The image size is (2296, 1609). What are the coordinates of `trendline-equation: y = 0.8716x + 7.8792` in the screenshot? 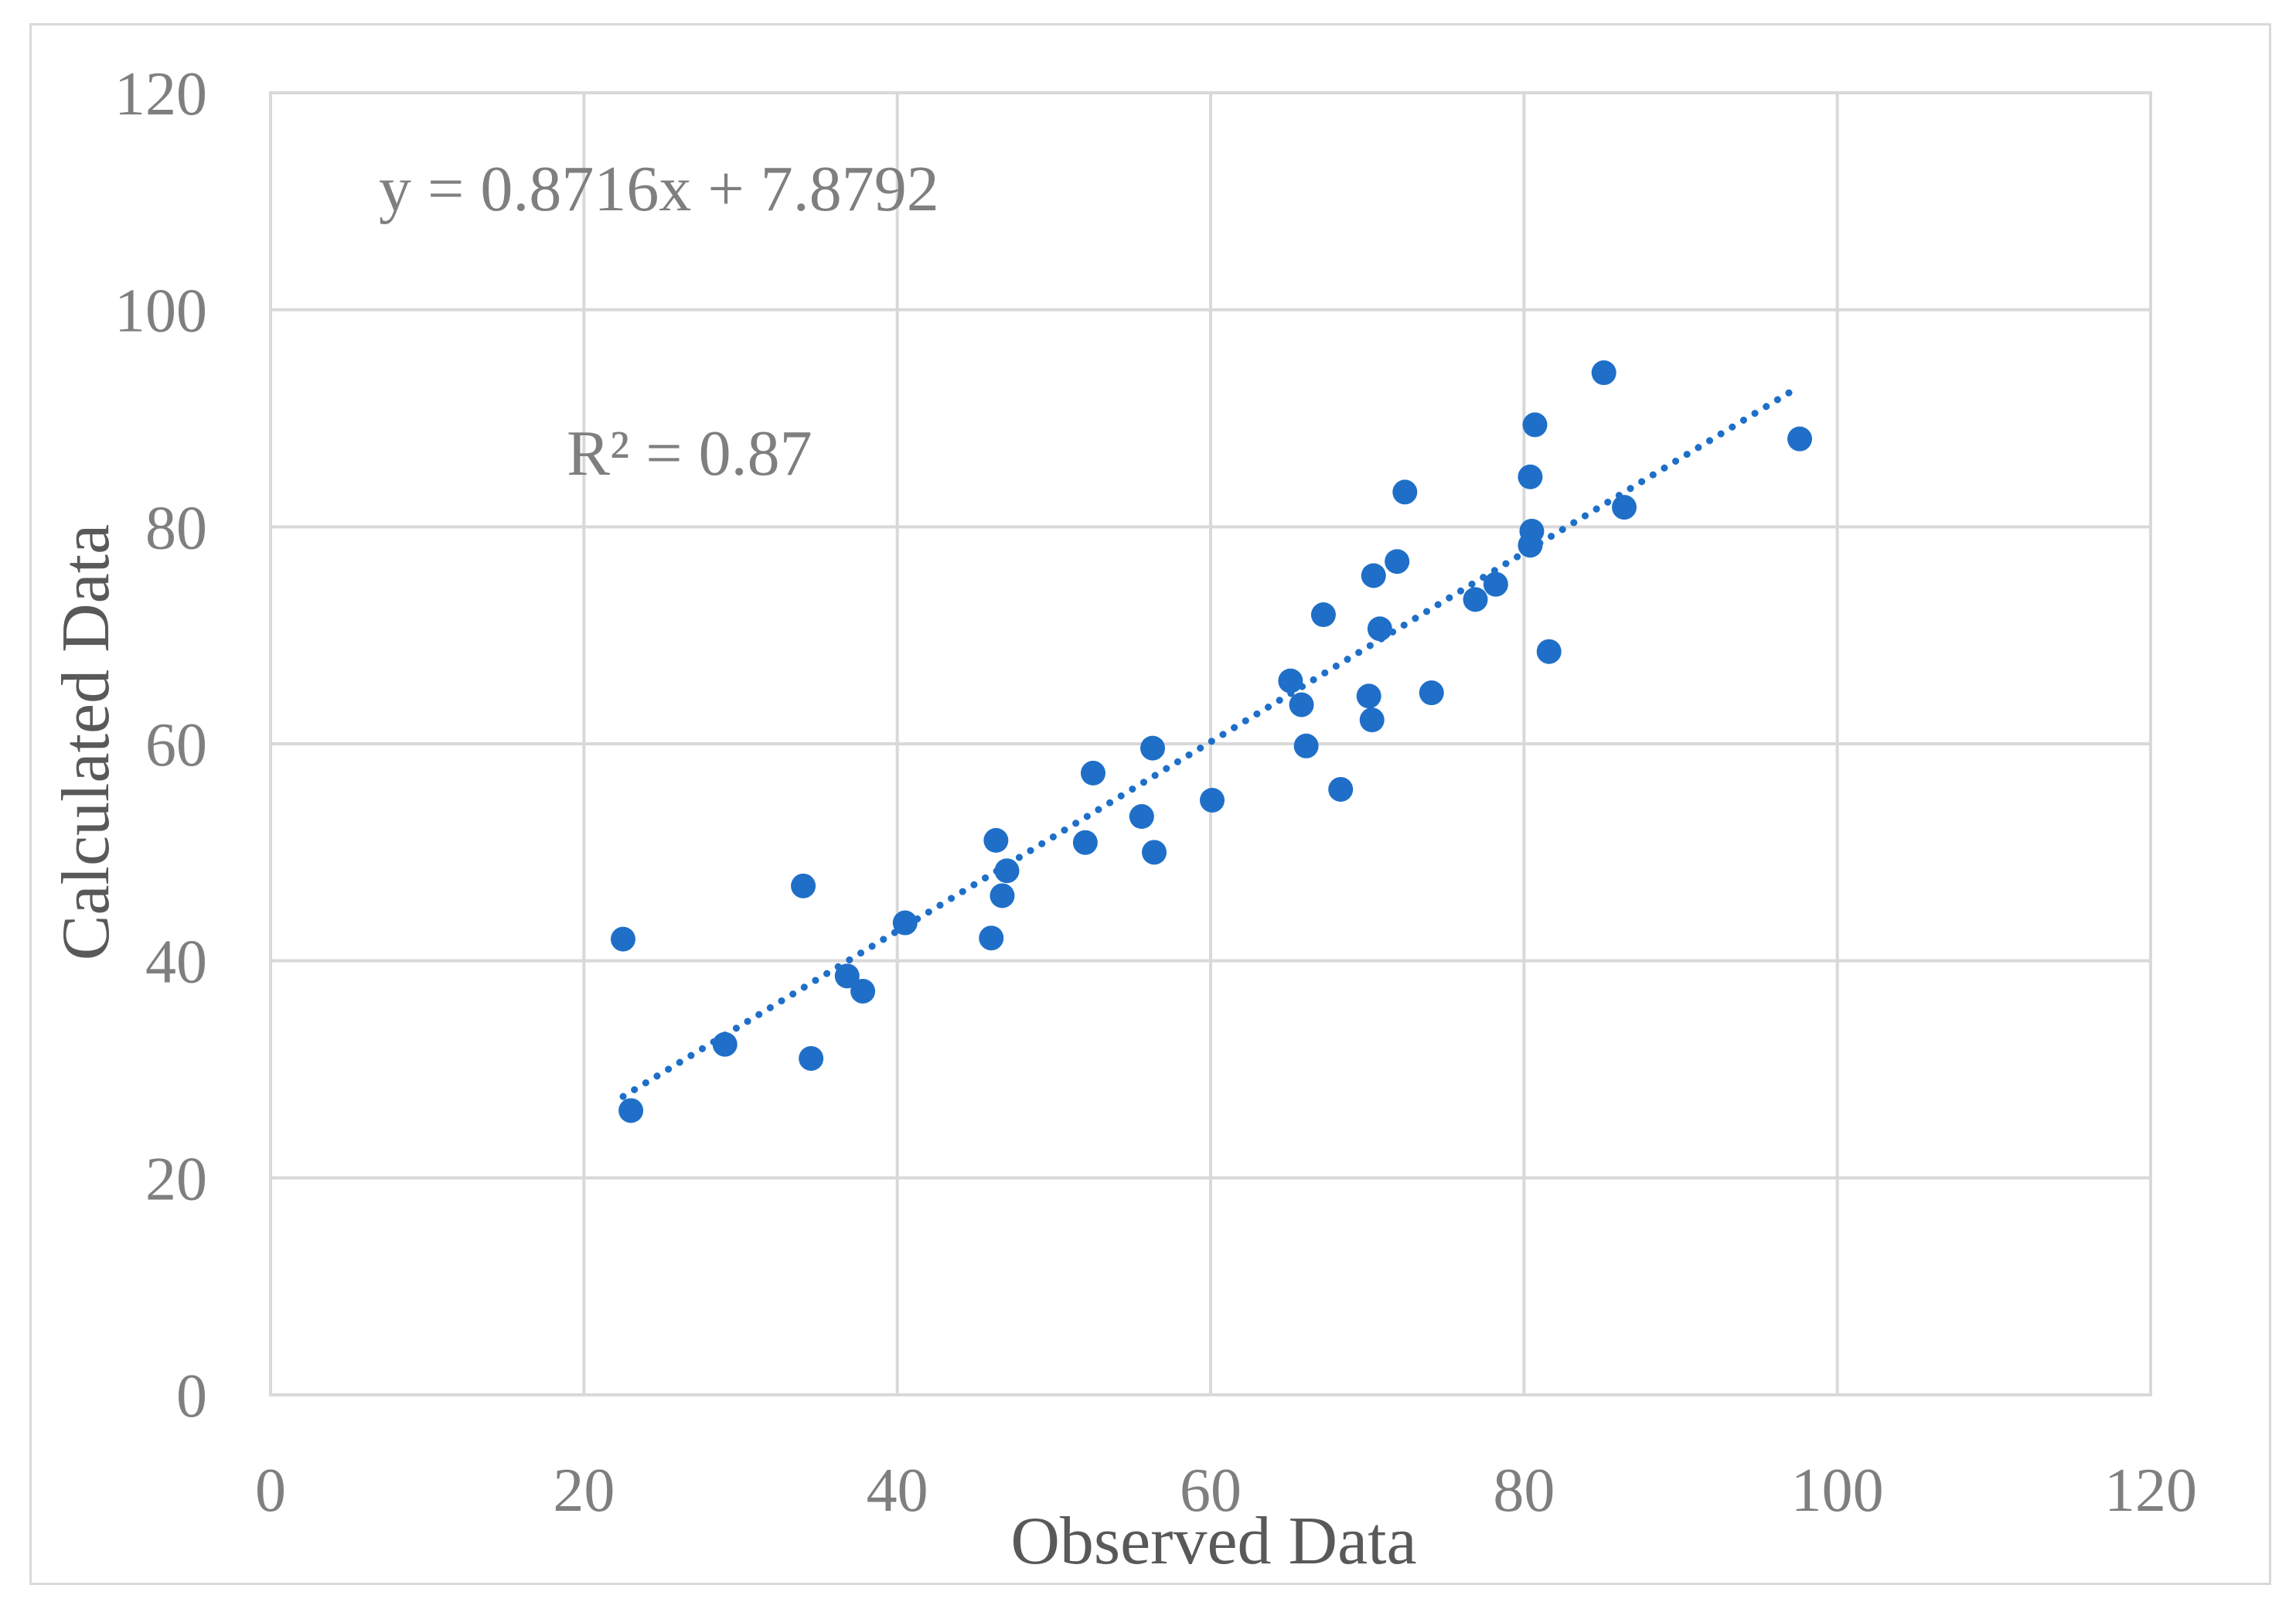 It's located at (659, 189).